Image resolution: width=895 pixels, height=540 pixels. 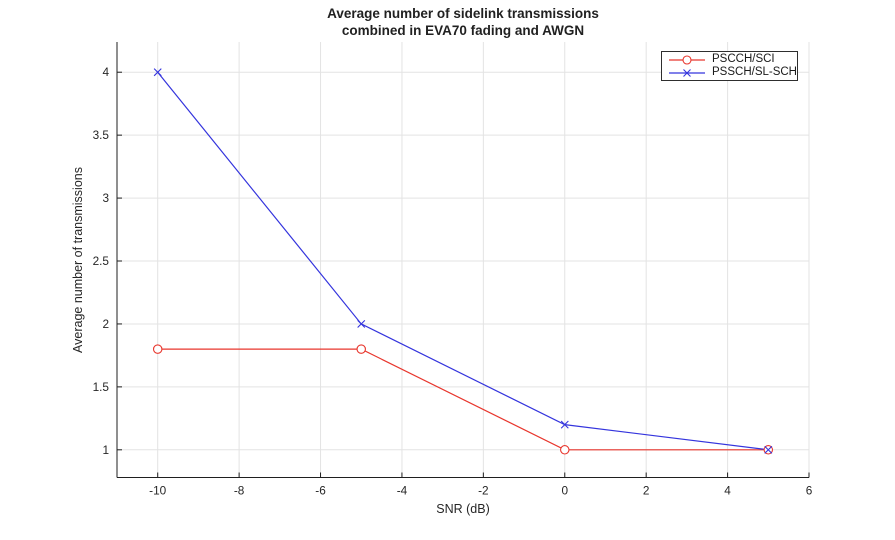 I want to click on legend-item-pscch-sci: PSCCH/SCI, so click(x=729, y=59).